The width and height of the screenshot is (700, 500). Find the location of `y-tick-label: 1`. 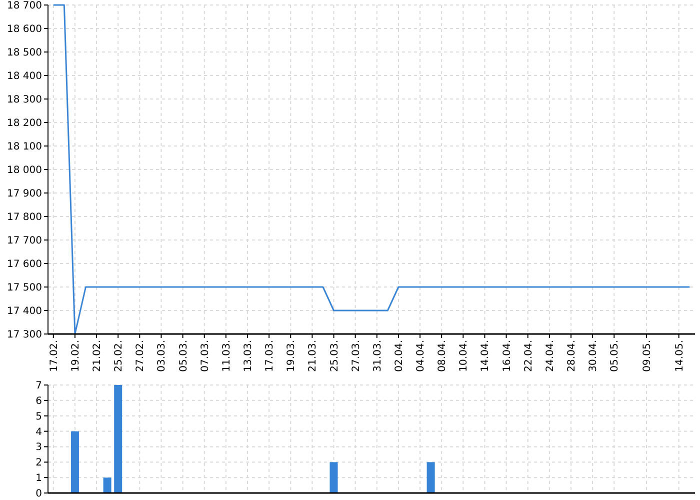

y-tick-label: 1 is located at coordinates (39, 478).